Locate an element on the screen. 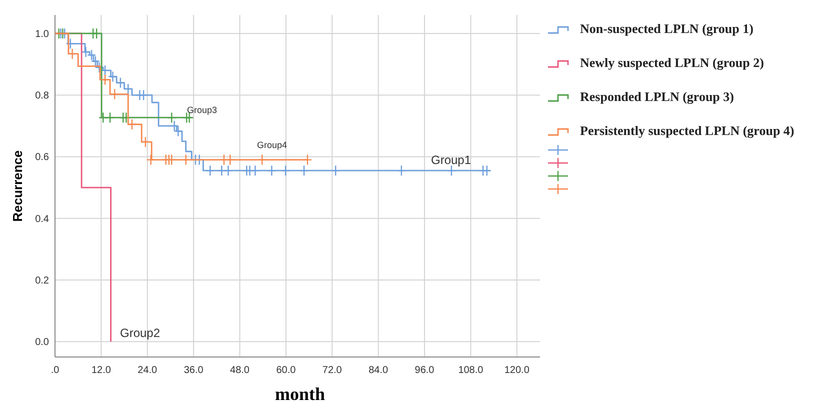 The height and width of the screenshot is (408, 839). x-tick-label: 24.0 is located at coordinates (148, 370).